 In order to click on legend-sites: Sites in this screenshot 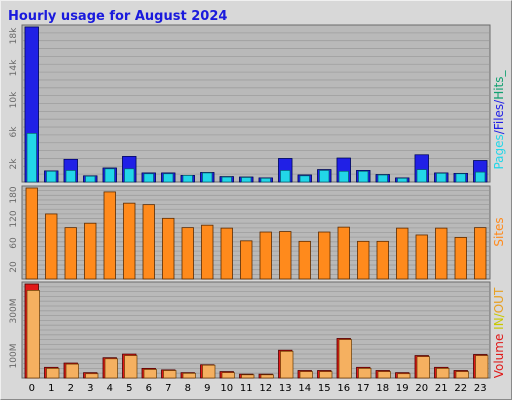, I will do `click(499, 231)`.